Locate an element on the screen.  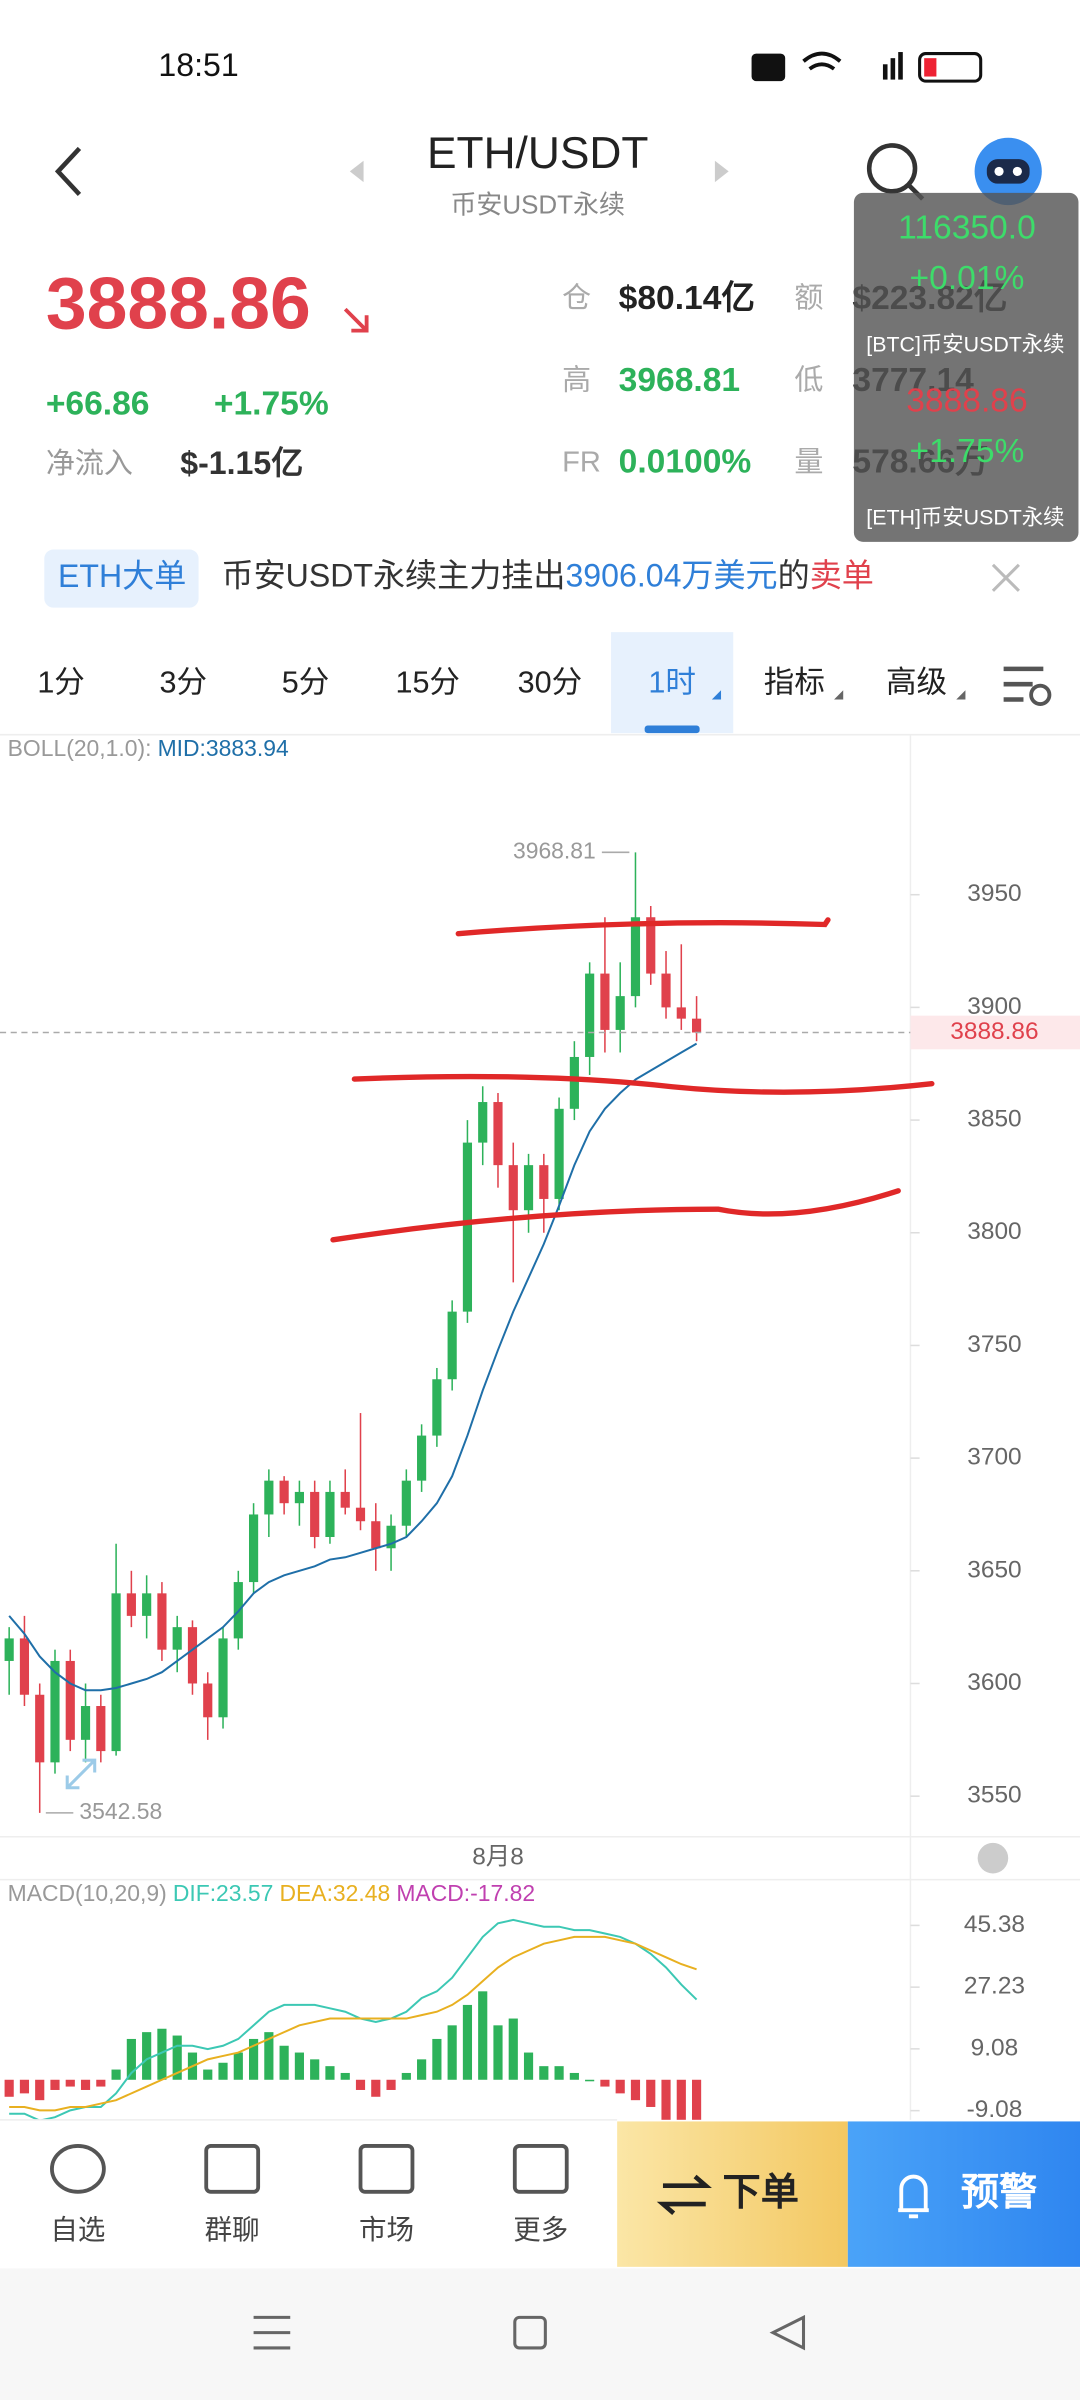
alert-button is located at coordinates (963, 2194).